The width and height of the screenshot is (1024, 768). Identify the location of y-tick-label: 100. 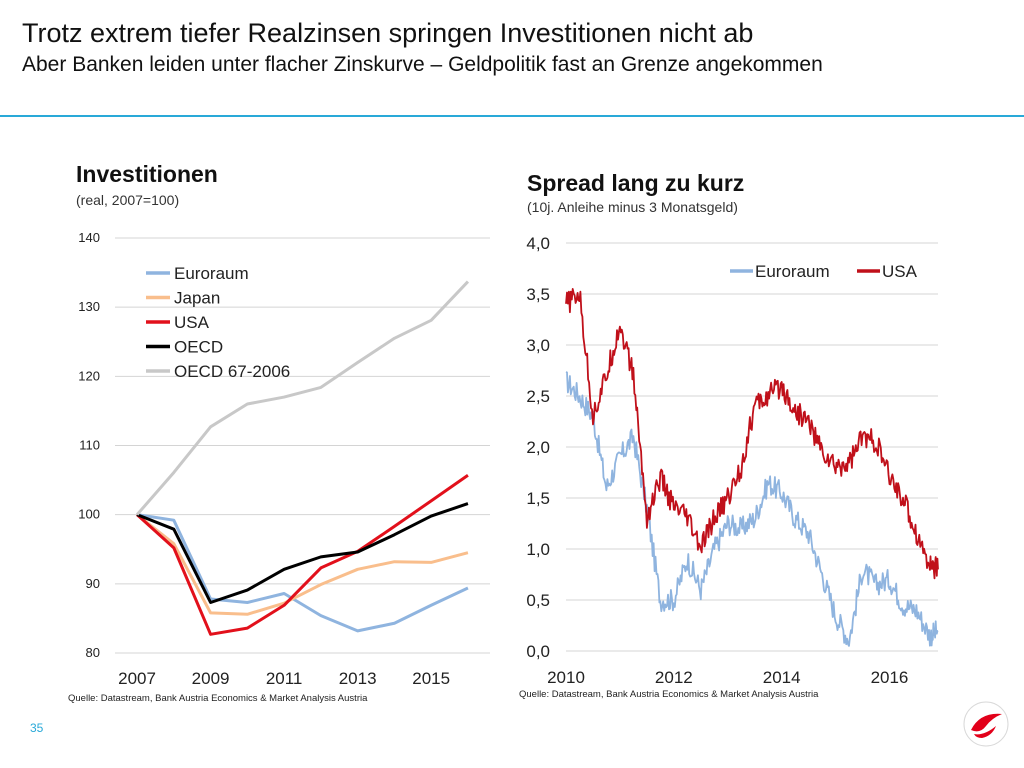
(89, 514).